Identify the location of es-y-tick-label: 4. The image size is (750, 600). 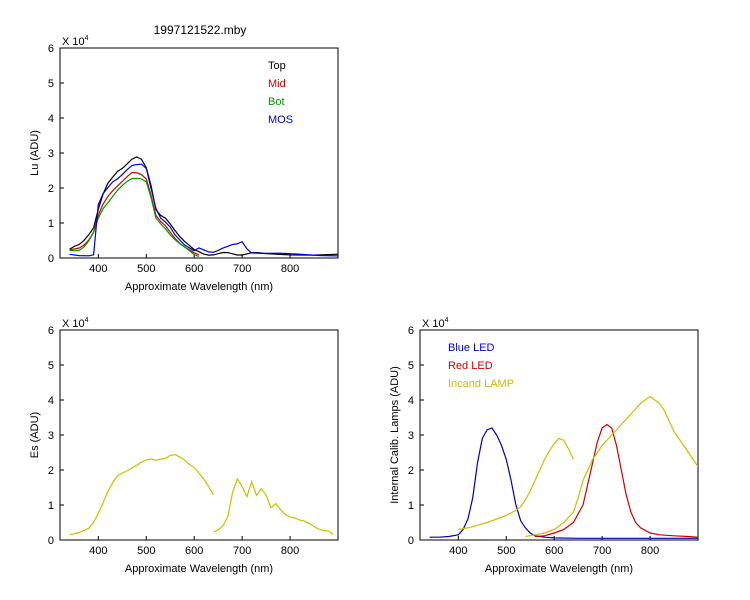
(51, 401).